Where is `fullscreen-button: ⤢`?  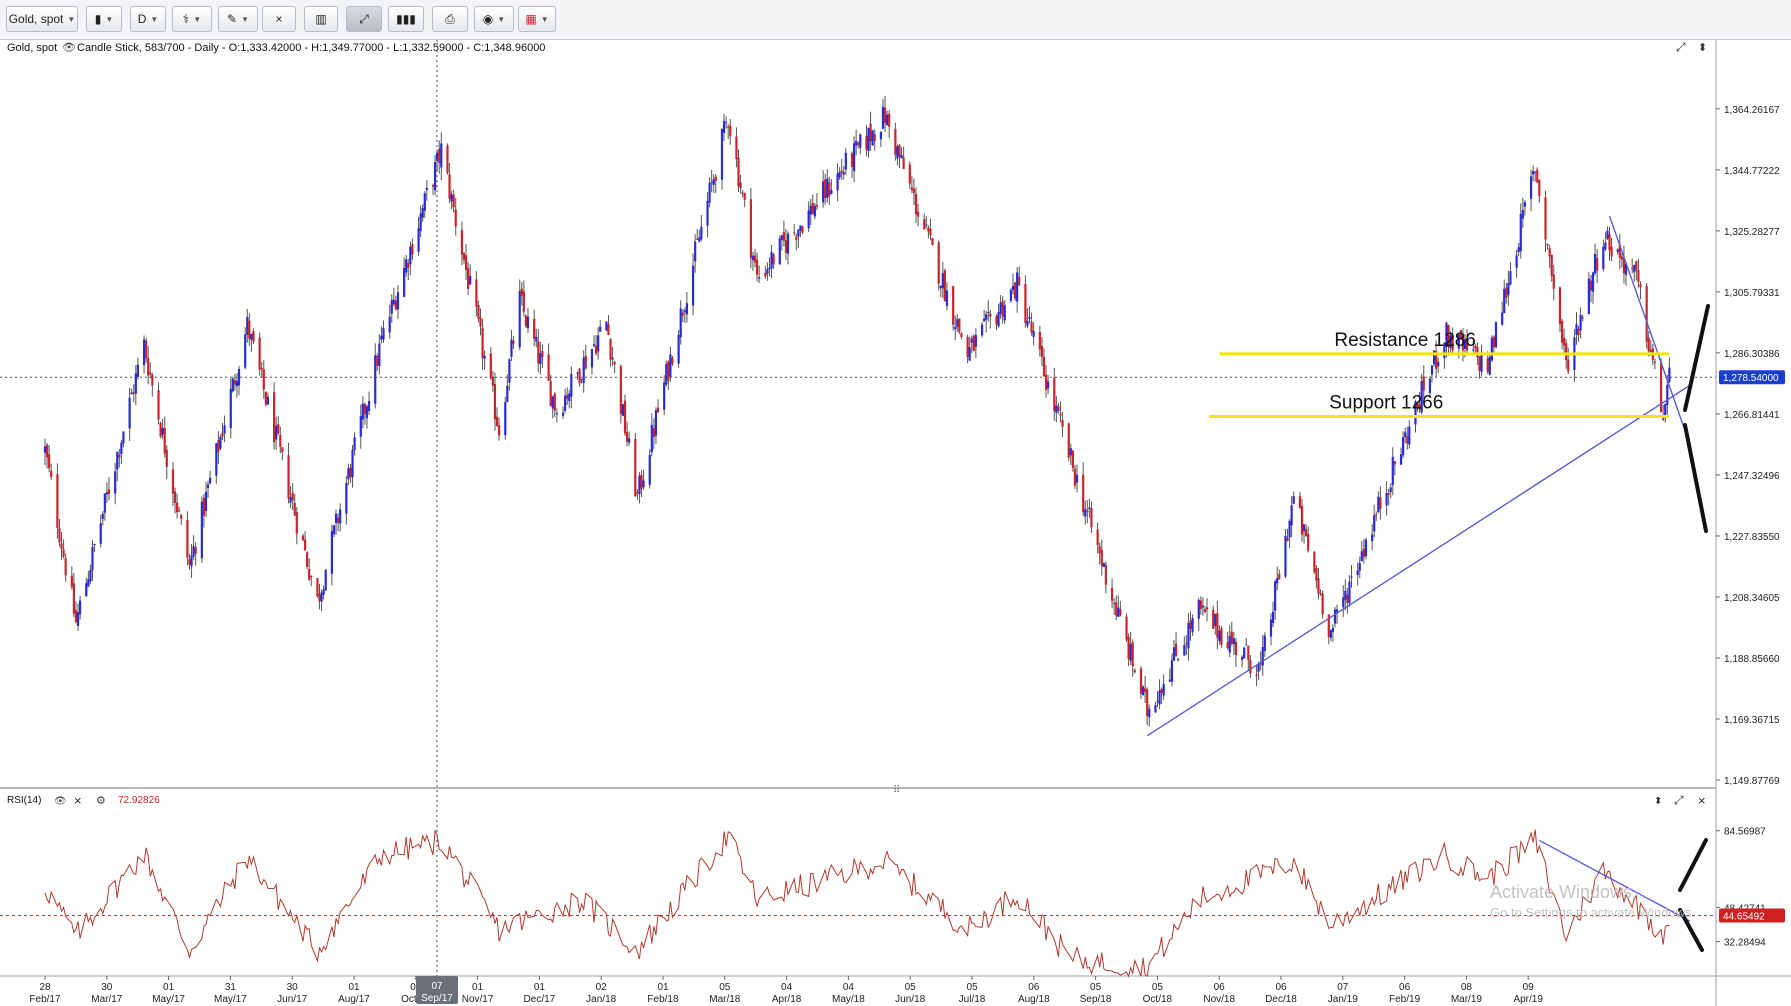
fullscreen-button: ⤢ is located at coordinates (364, 19).